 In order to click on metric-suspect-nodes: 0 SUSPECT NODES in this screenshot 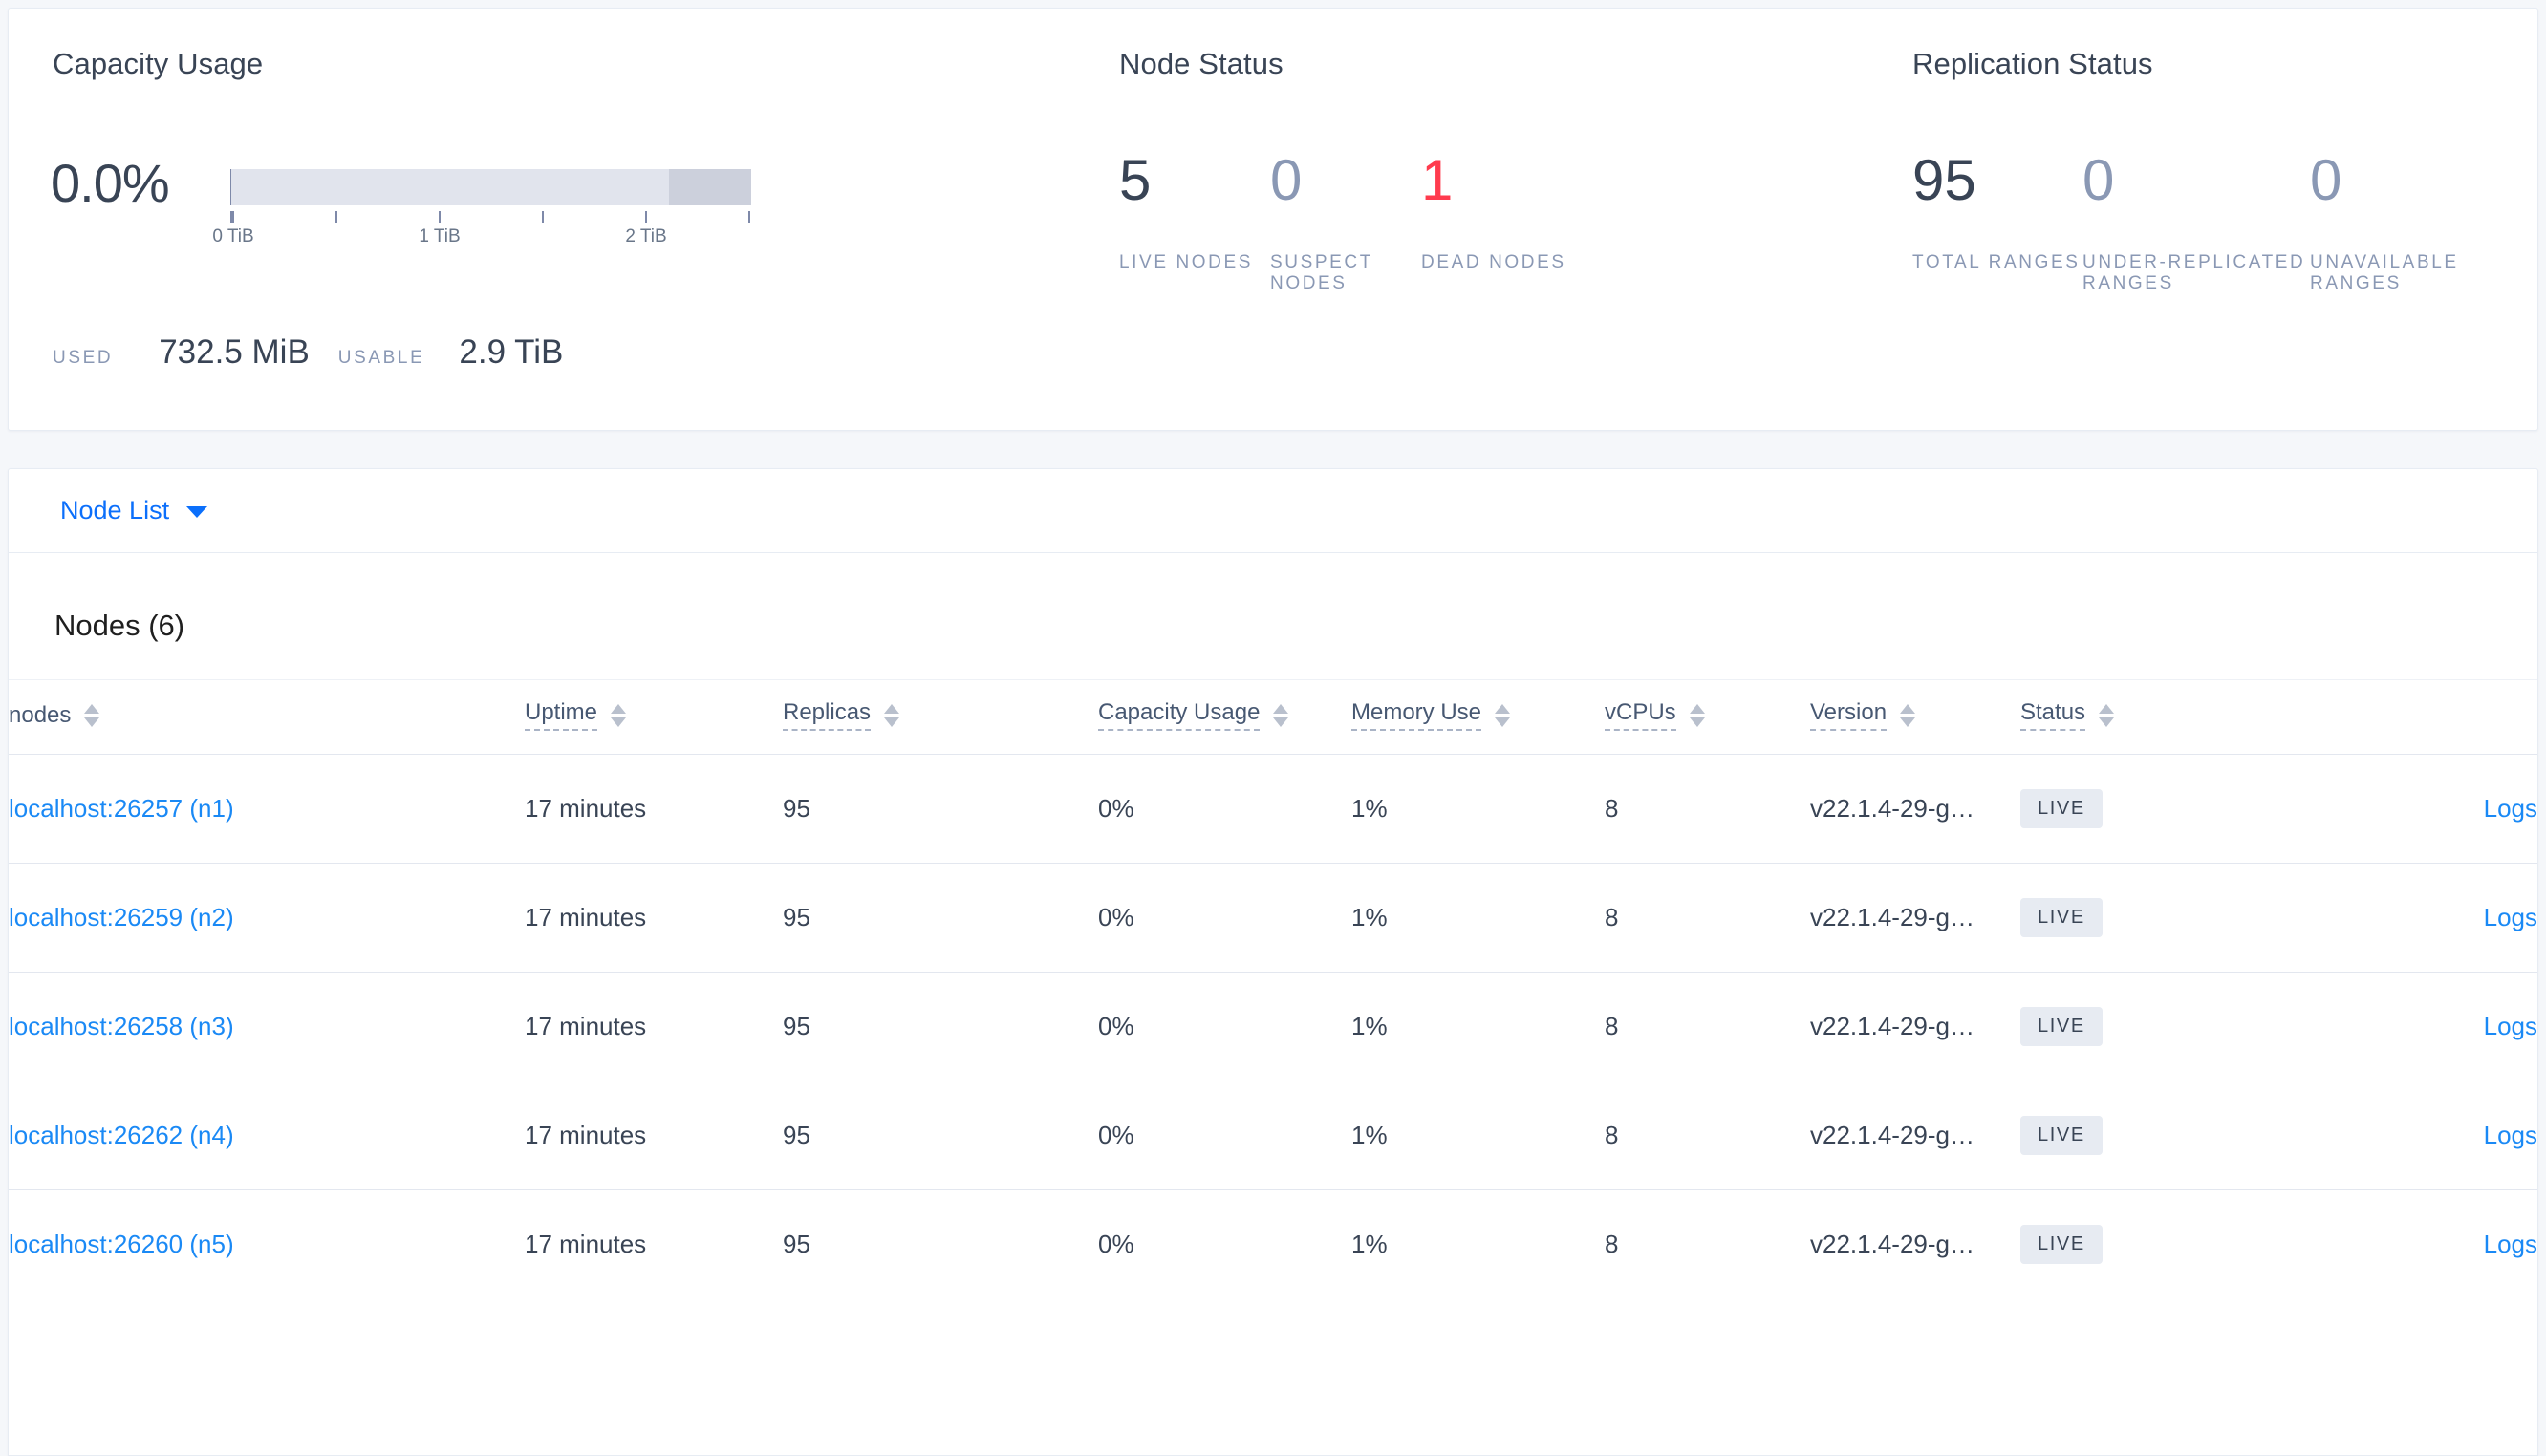, I will do `click(1345, 221)`.